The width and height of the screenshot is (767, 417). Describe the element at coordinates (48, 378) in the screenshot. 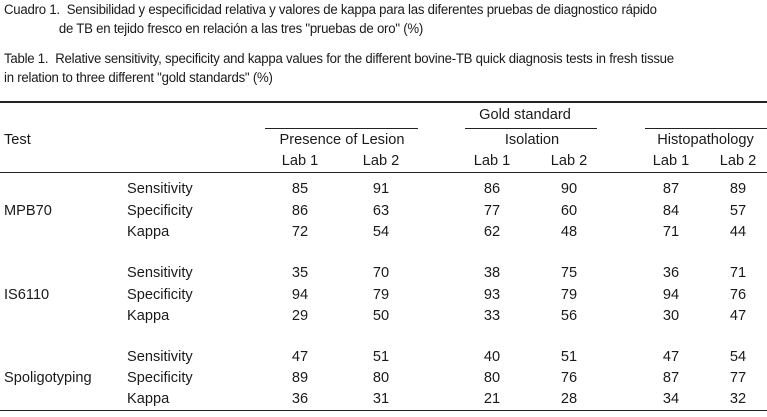

I see `test-name: Spoligotyping` at that location.